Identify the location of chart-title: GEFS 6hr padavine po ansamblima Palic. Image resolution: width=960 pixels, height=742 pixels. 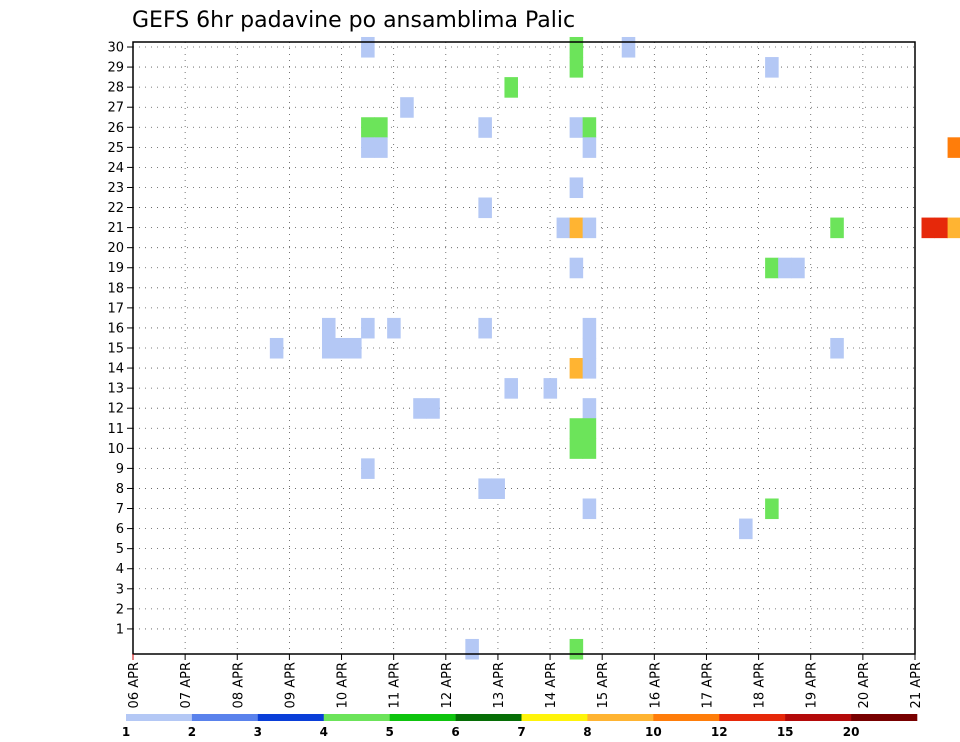
(353, 20).